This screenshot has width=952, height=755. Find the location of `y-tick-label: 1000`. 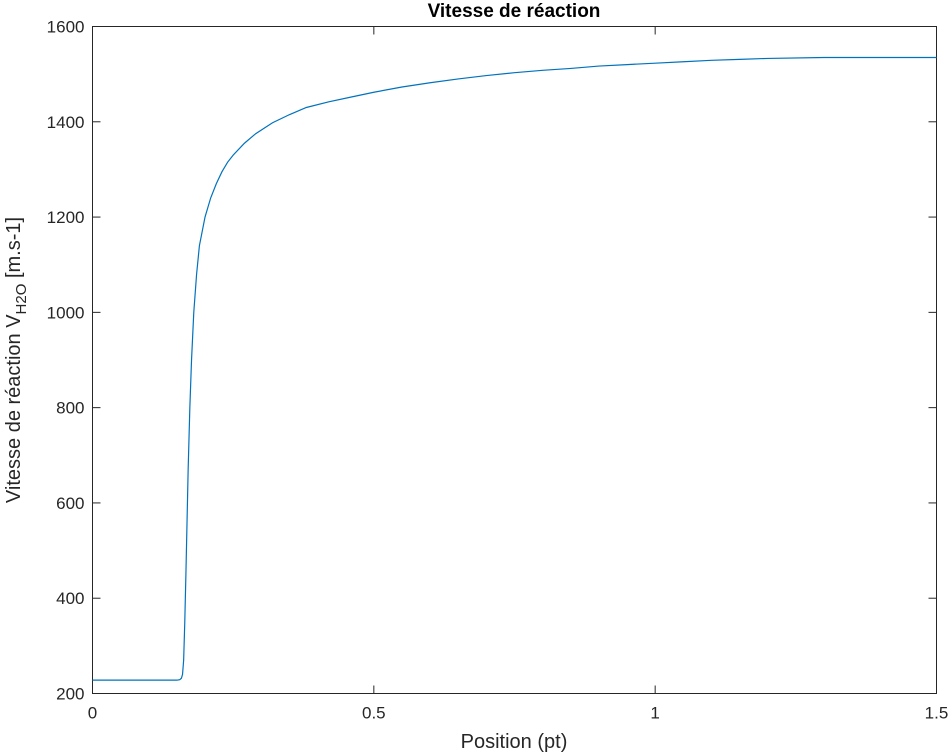

y-tick-label: 1000 is located at coordinates (66, 312).